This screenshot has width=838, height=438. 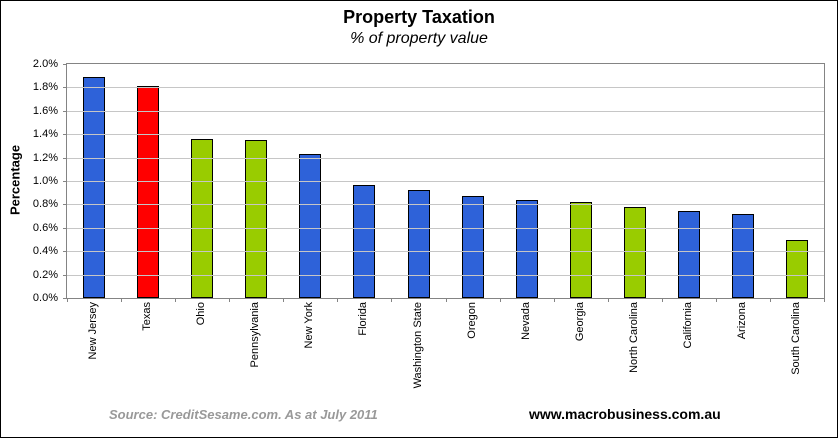 What do you see at coordinates (309, 325) in the screenshot?
I see `x-axis-label: New York` at bounding box center [309, 325].